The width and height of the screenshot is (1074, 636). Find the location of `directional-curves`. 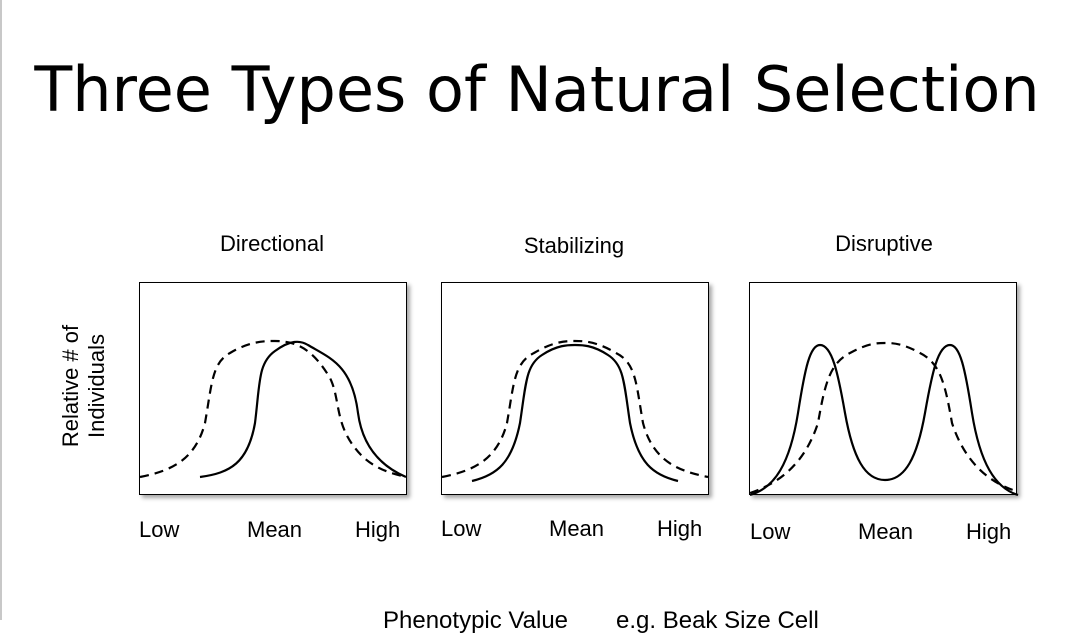

directional-curves is located at coordinates (273, 409).